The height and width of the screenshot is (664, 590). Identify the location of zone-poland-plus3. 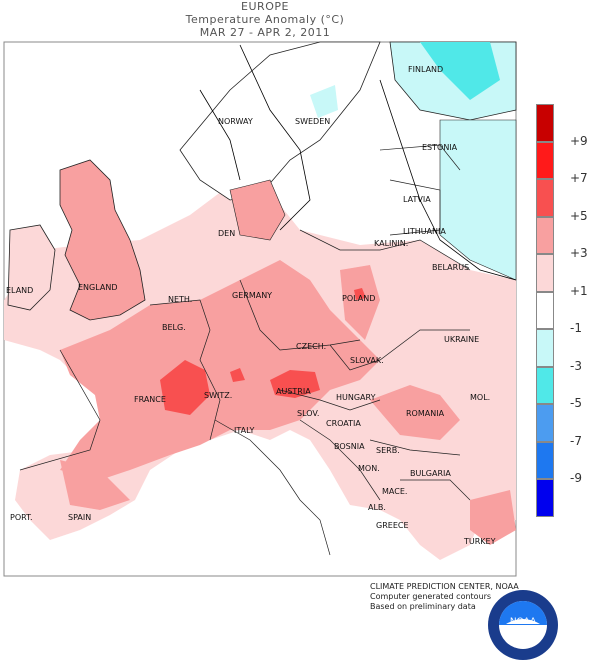
(360, 302).